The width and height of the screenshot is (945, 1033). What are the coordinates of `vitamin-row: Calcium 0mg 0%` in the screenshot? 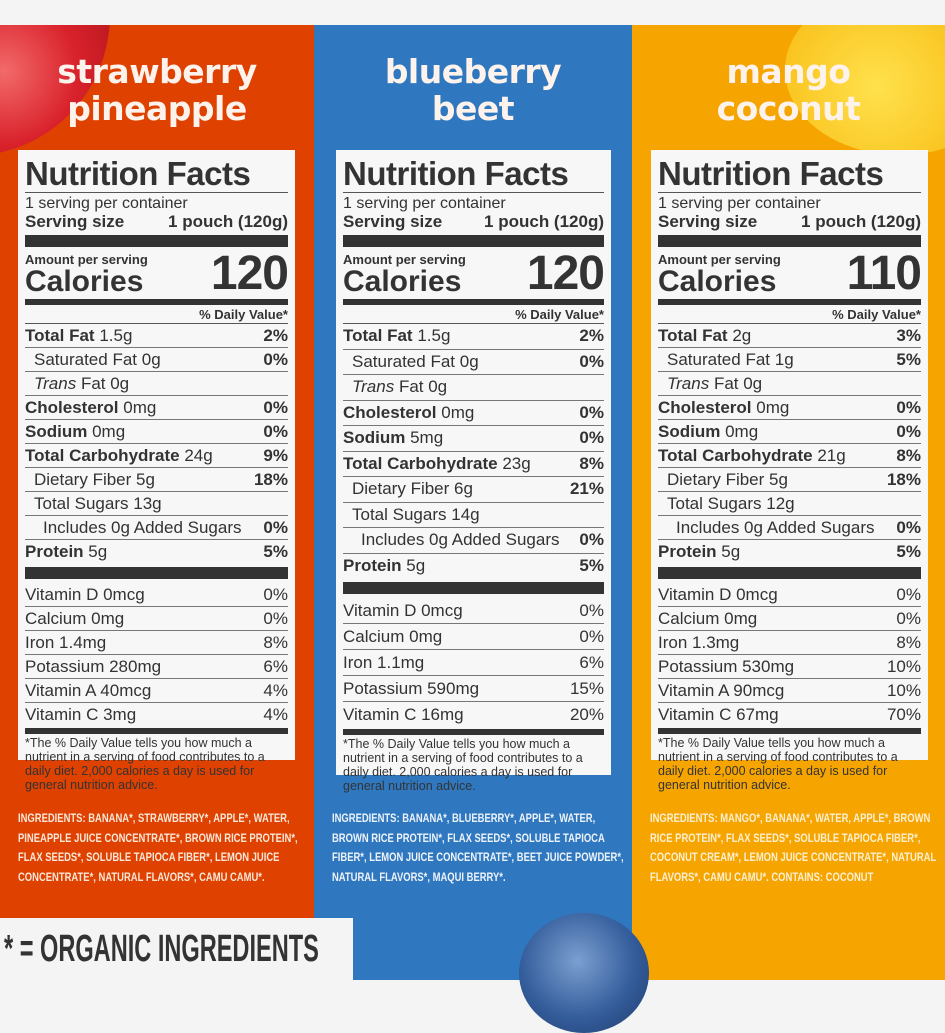 It's located at (789, 619).